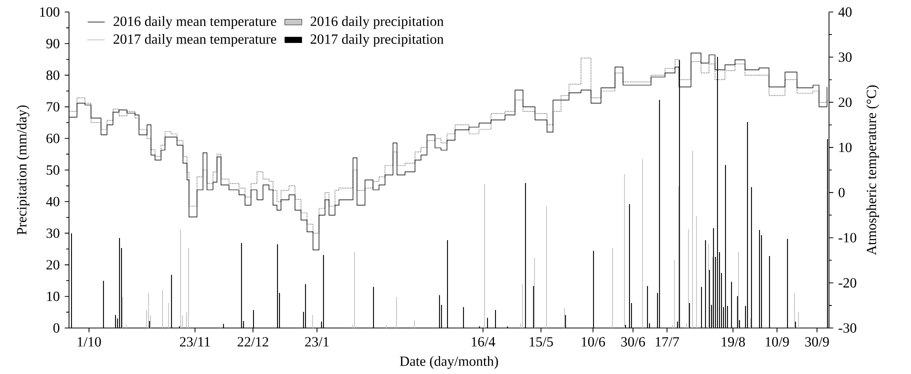  Describe the element at coordinates (53, 170) in the screenshot. I see `y-tick-label: 50` at that location.